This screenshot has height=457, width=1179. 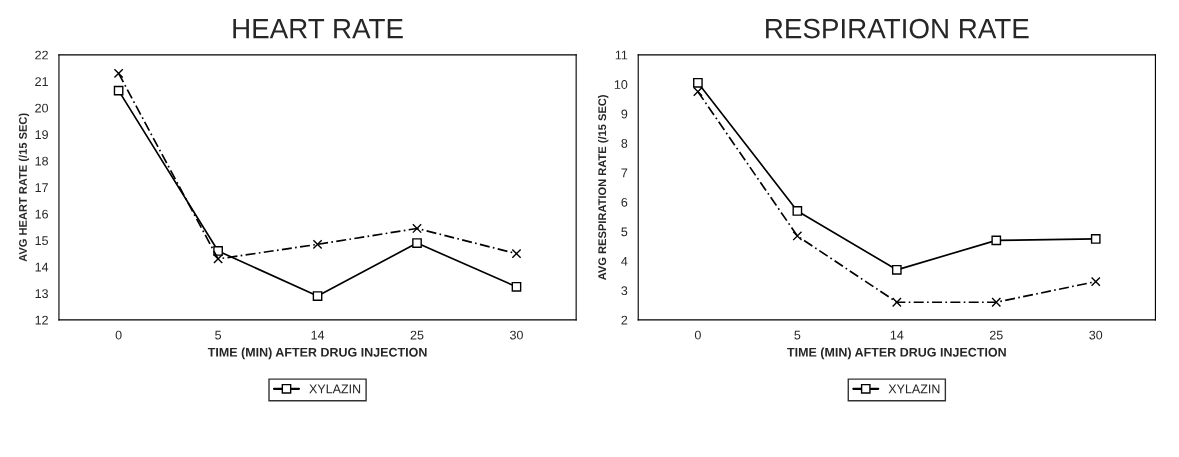 What do you see at coordinates (624, 114) in the screenshot?
I see `y-tick-label: 9` at bounding box center [624, 114].